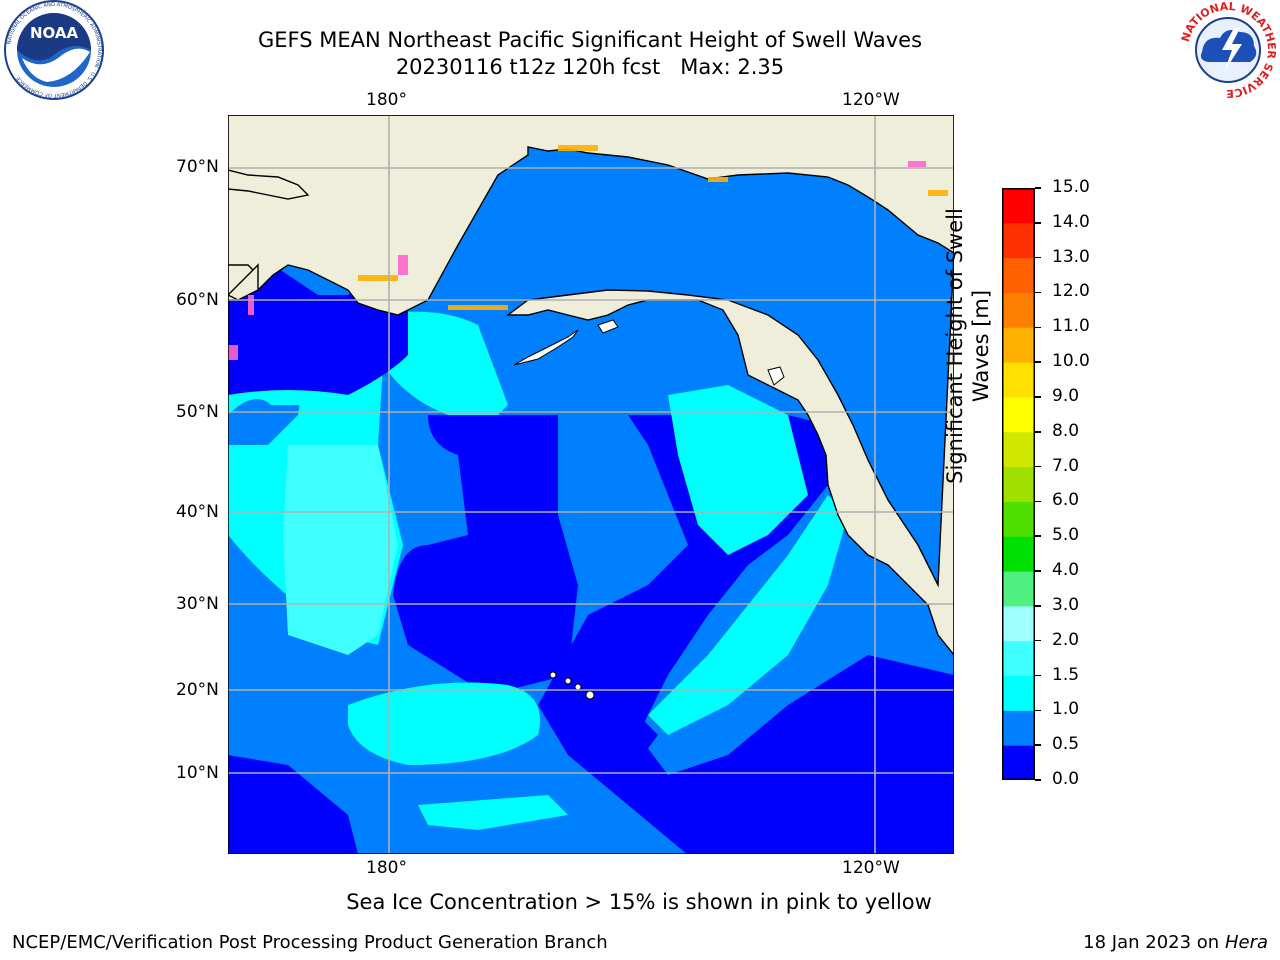  Describe the element at coordinates (1066, 674) in the screenshot. I see `colorbar-tick-label: 1.5` at that location.